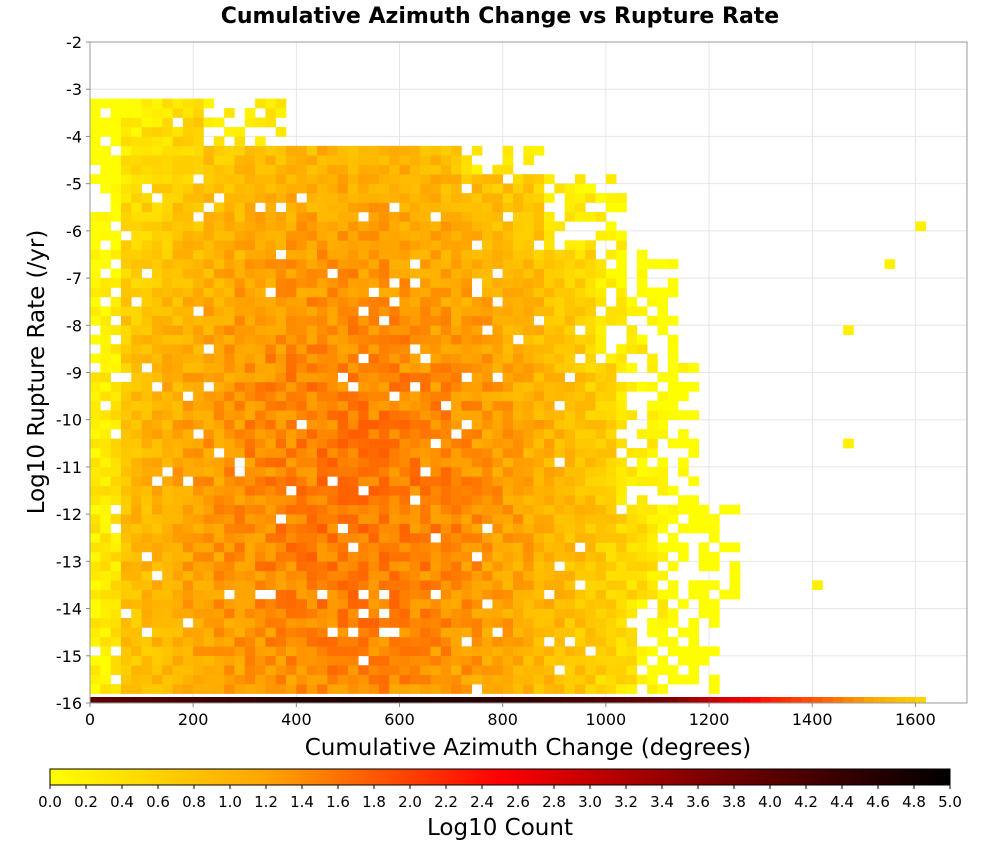 The height and width of the screenshot is (850, 1000). I want to click on x-tick-label: 200, so click(193, 719).